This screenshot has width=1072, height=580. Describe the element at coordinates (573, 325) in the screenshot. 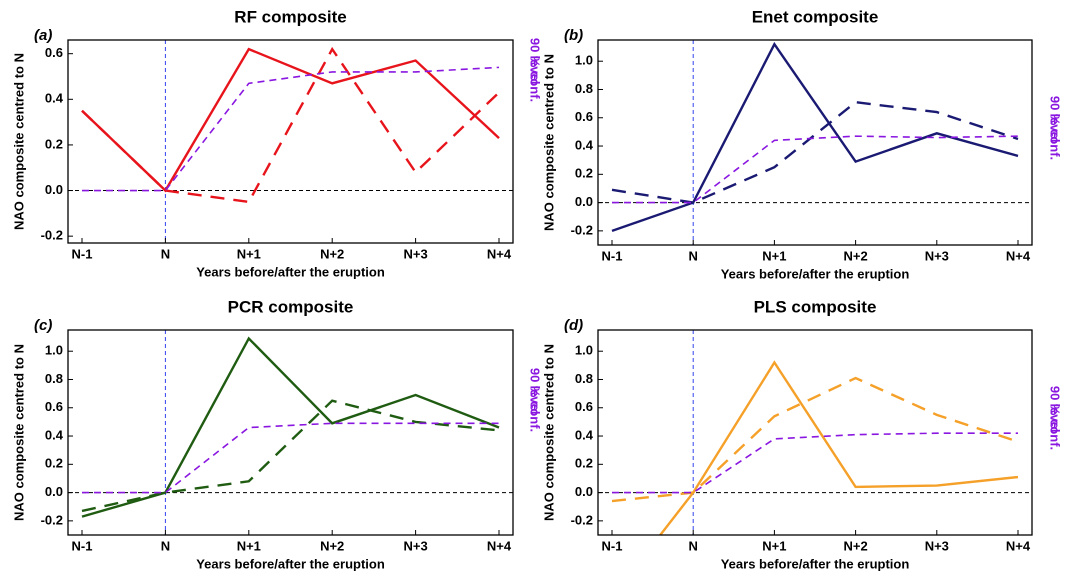

I see `panel-label: (d)` at that location.